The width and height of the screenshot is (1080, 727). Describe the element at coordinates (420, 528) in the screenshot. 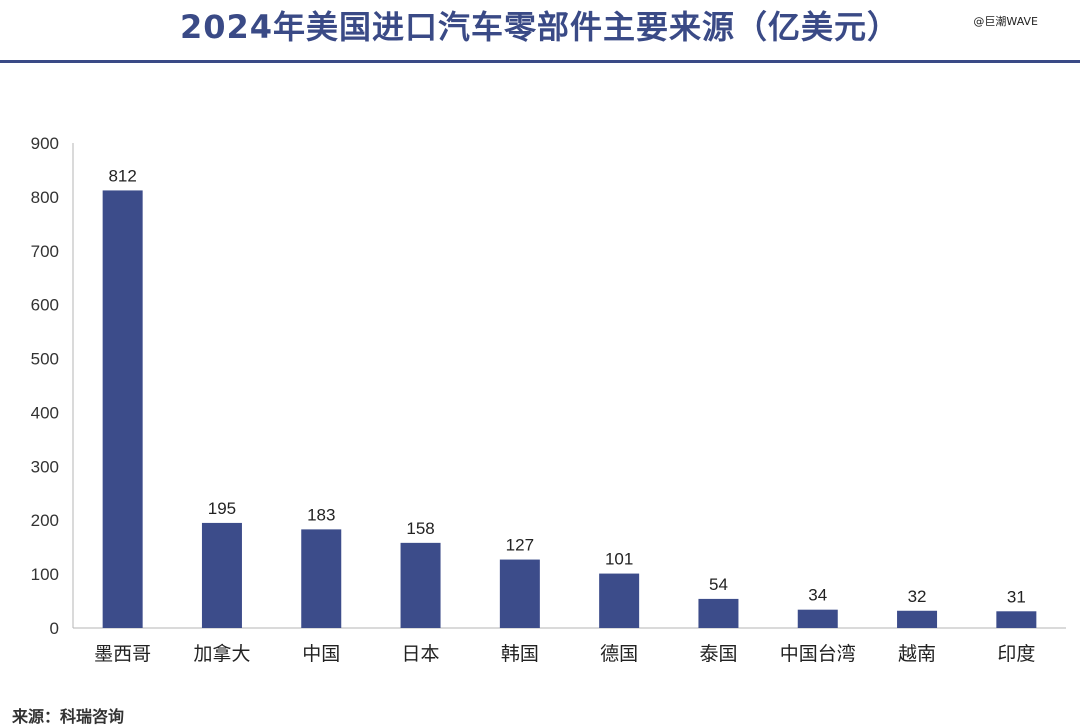

I see `data-label: 158` at that location.